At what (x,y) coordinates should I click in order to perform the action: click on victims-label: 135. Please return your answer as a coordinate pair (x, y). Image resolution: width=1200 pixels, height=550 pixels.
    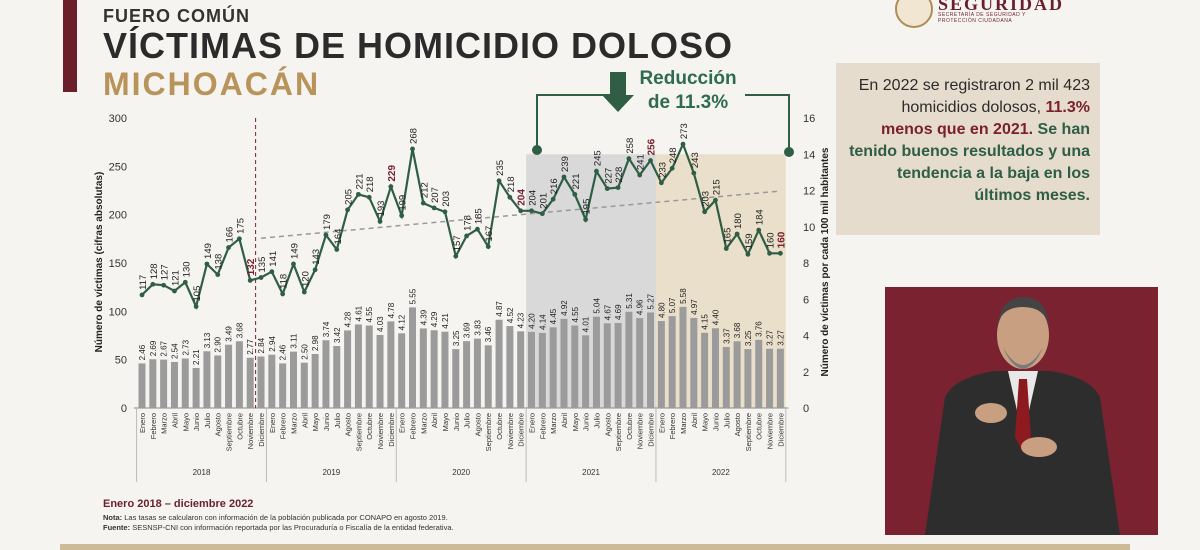
    Looking at the image, I should click on (262, 265).